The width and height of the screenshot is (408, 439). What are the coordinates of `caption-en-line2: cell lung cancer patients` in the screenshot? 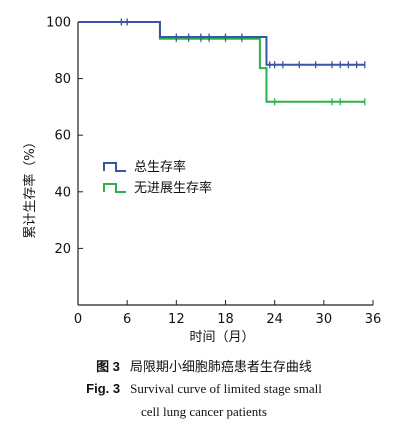 It's located at (204, 411).